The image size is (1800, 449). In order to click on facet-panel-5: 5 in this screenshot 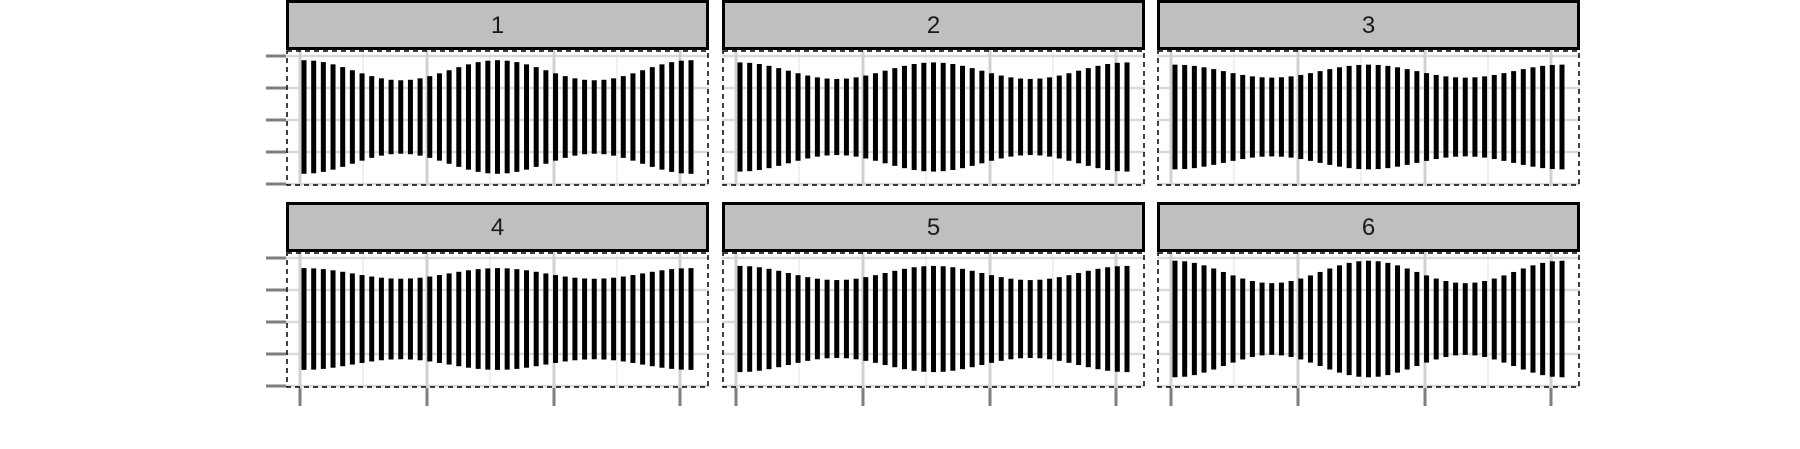, I will do `click(933, 295)`.